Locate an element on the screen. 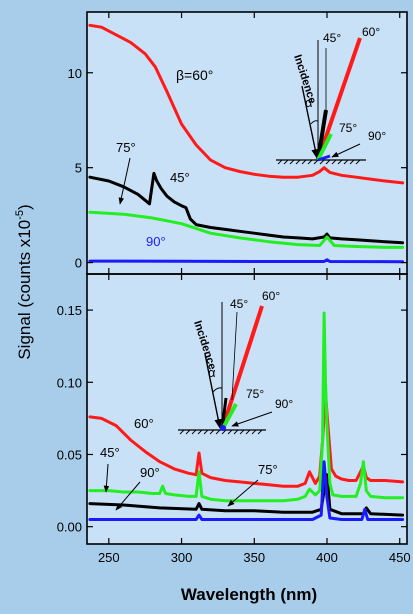 The width and height of the screenshot is (413, 614). top-inset-incidence-arrow is located at coordinates (310, 122).